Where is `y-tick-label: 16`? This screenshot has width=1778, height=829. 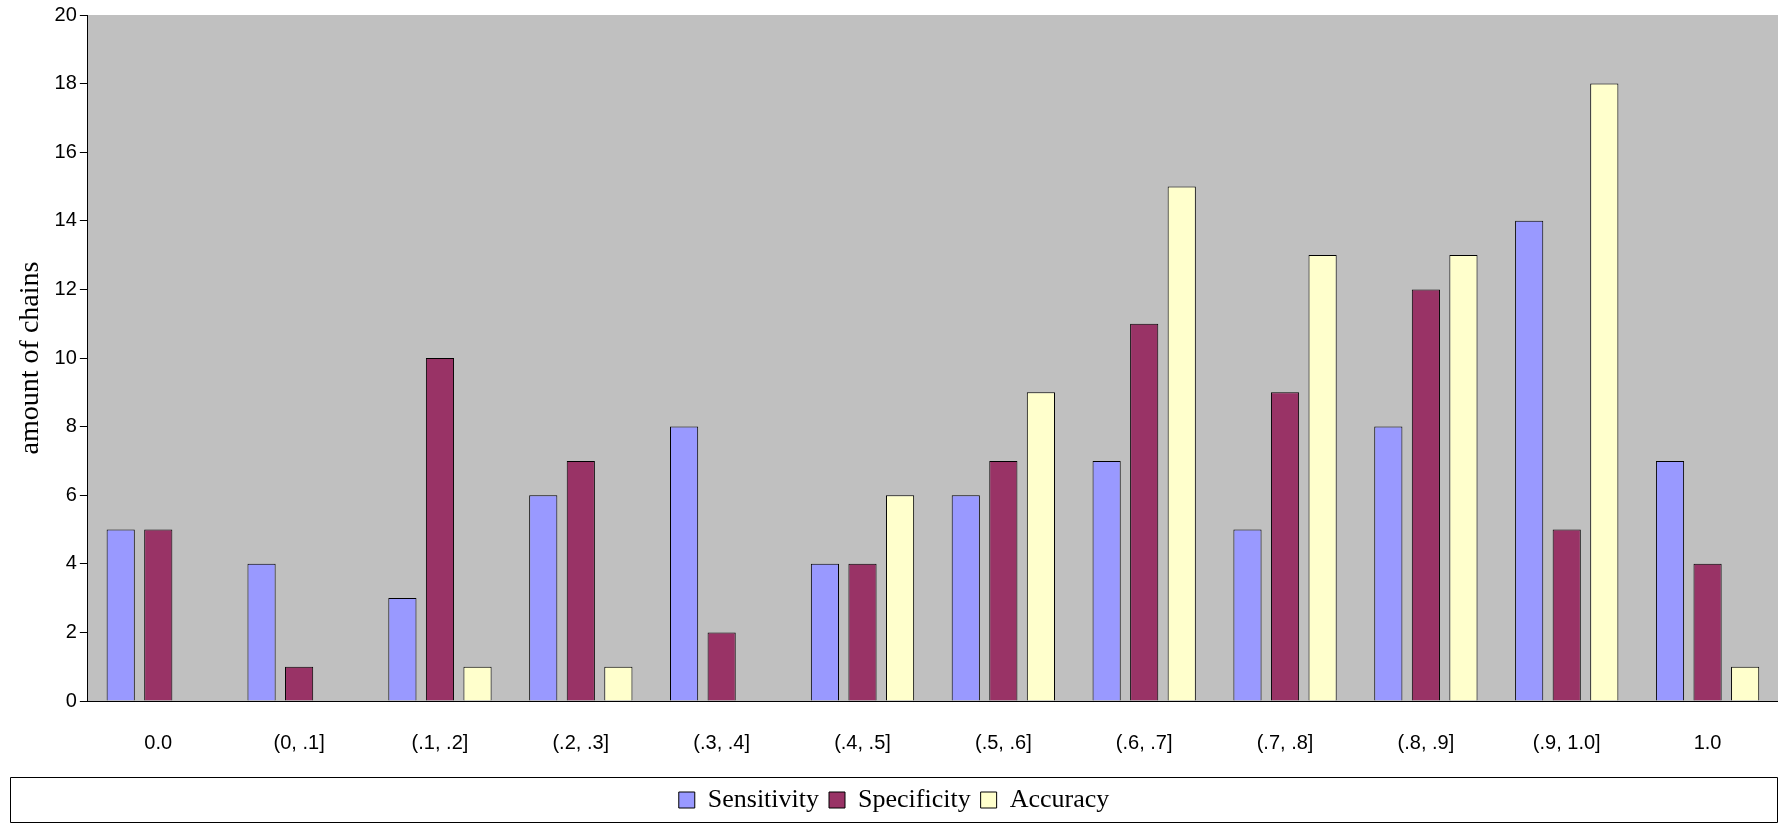
y-tick-label: 16 is located at coordinates (65, 150).